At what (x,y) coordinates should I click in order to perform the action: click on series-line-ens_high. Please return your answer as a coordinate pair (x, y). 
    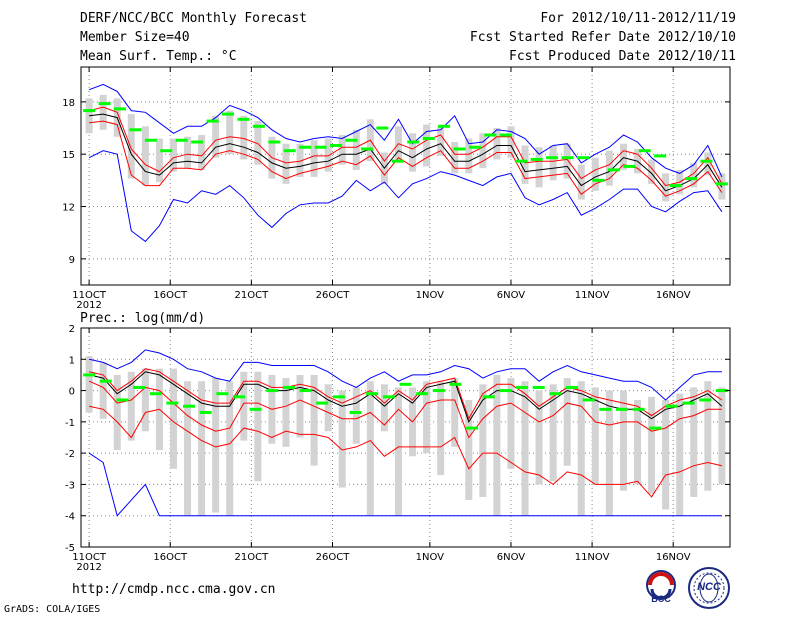
    Looking at the image, I should click on (405, 146).